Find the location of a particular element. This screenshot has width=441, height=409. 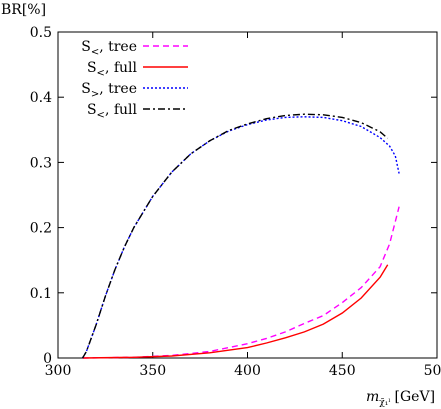

legend-label-4: S<, full is located at coordinates (112, 111).